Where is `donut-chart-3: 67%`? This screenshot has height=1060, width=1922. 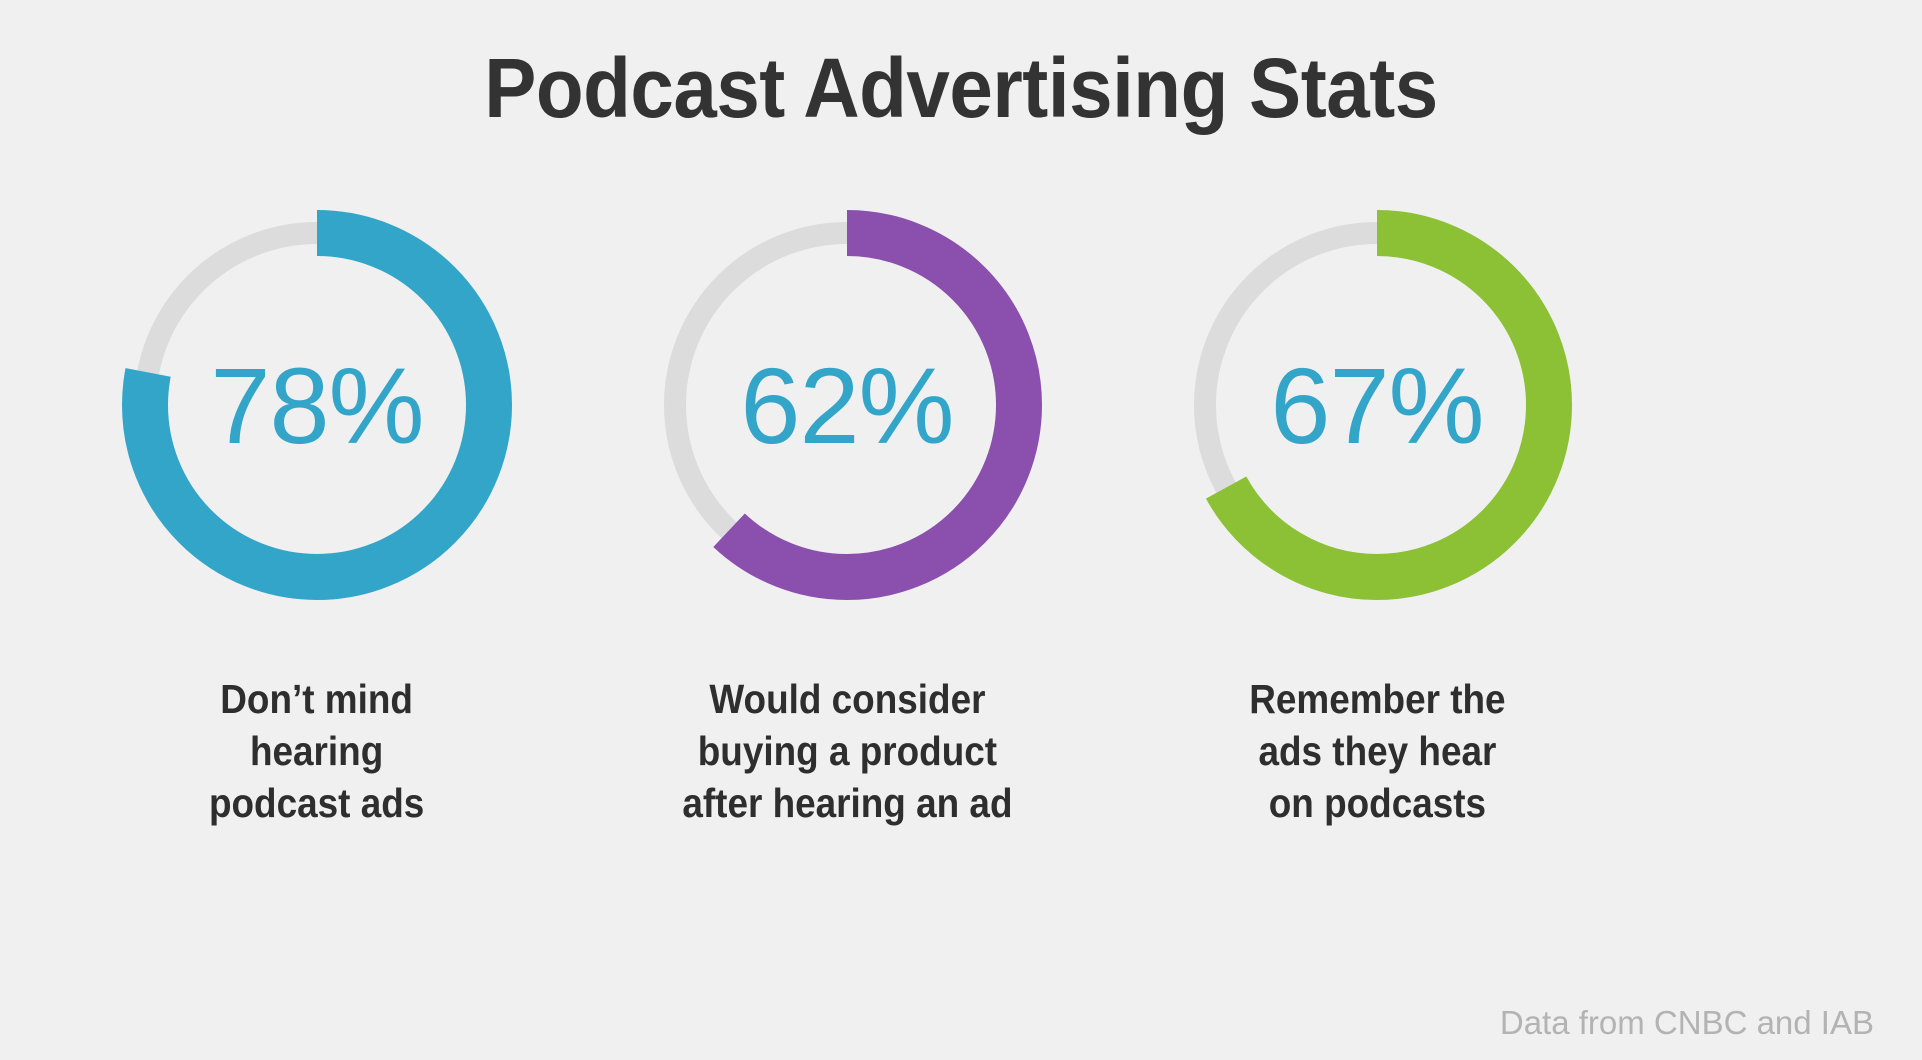
donut-chart-3: 67% is located at coordinates (1377, 405).